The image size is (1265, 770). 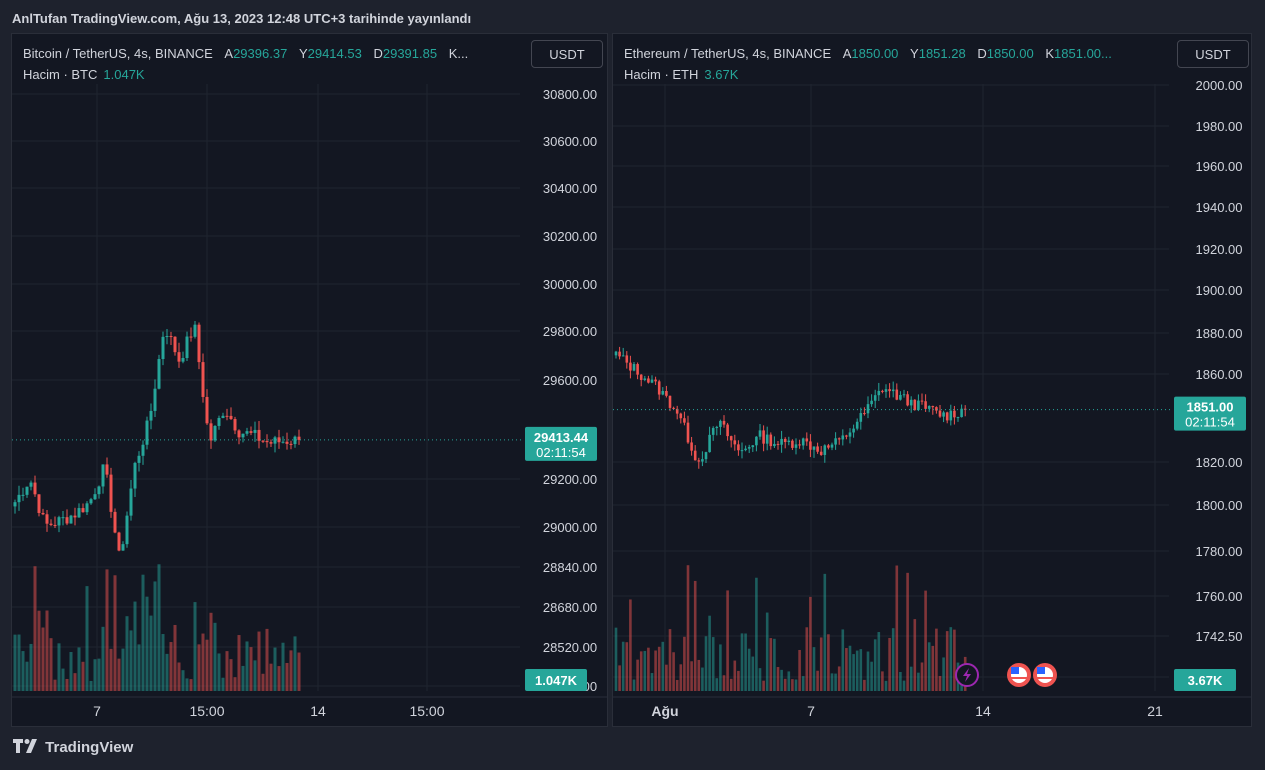 I want to click on eth-y-tick-label: 1880.00, so click(x=1219, y=333).